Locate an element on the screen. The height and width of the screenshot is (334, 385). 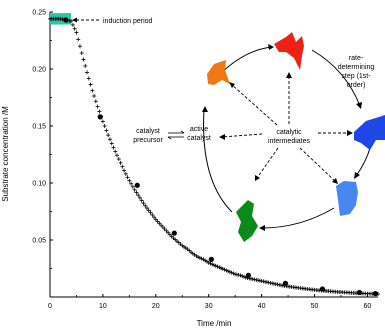
intermediate-light-blue is located at coordinates (347, 198).